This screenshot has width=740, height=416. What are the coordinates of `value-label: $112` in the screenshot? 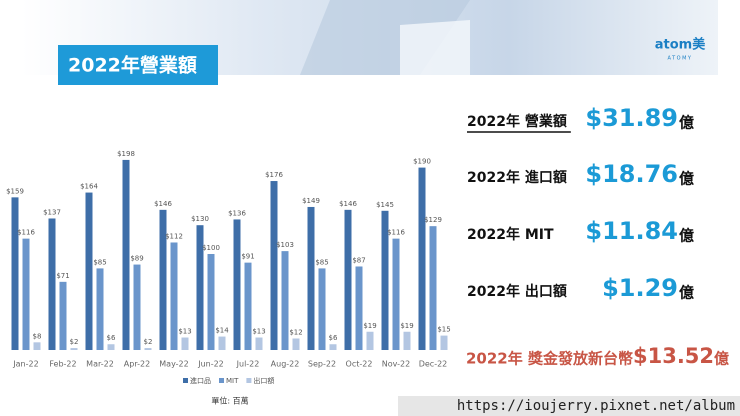 It's located at (174, 236).